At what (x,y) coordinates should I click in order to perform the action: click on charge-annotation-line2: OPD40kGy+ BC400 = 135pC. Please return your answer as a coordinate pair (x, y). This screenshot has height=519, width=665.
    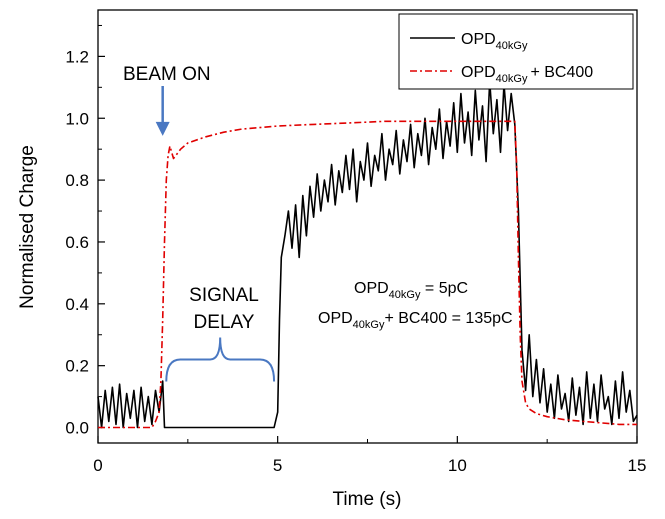
    Looking at the image, I should click on (415, 320).